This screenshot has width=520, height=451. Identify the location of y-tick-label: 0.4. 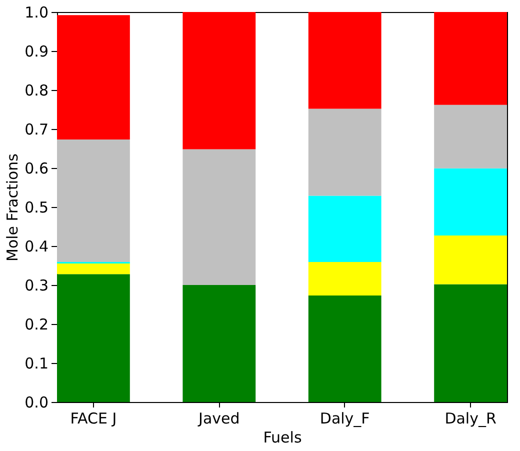
(36, 247).